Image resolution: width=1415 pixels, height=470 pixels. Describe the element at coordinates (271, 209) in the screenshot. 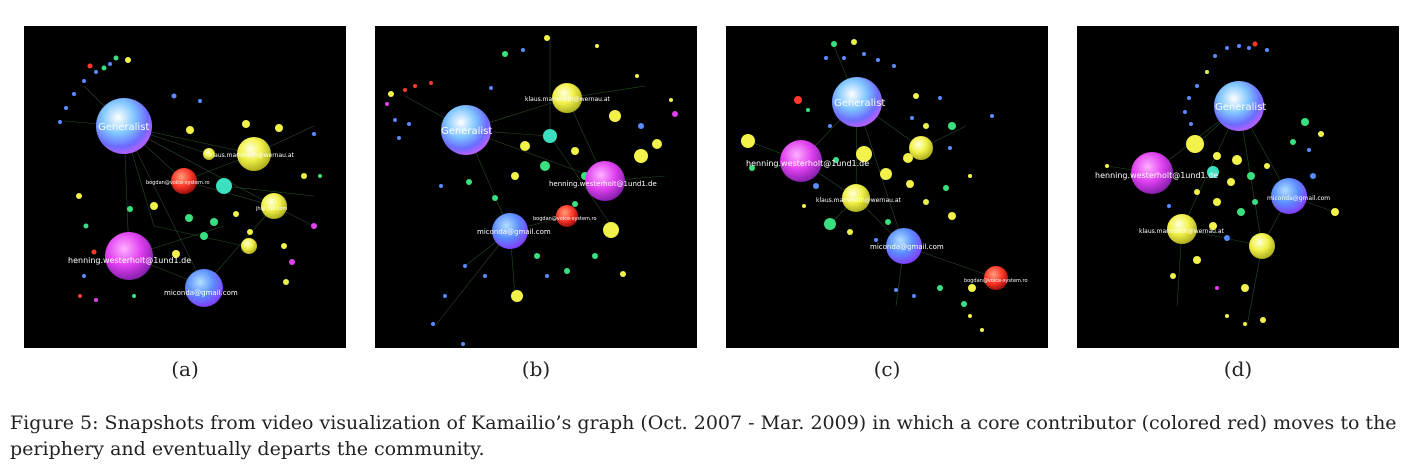

I see `svg-text: jh@..tel.com` at that location.